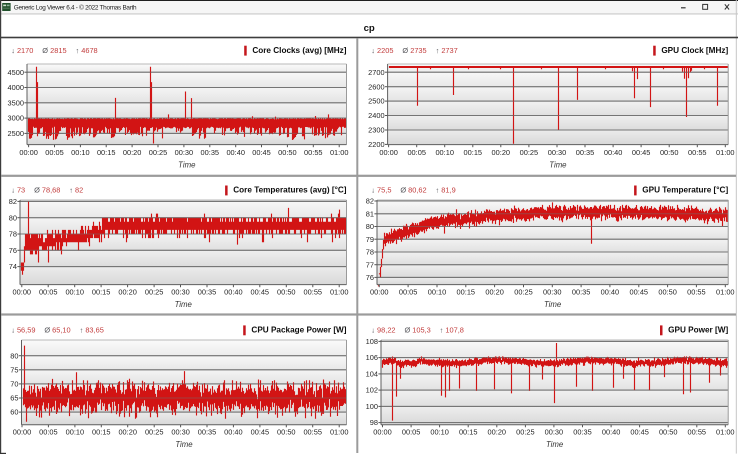 The height and width of the screenshot is (459, 738). I want to click on svg-text: 79, so click(370, 239).